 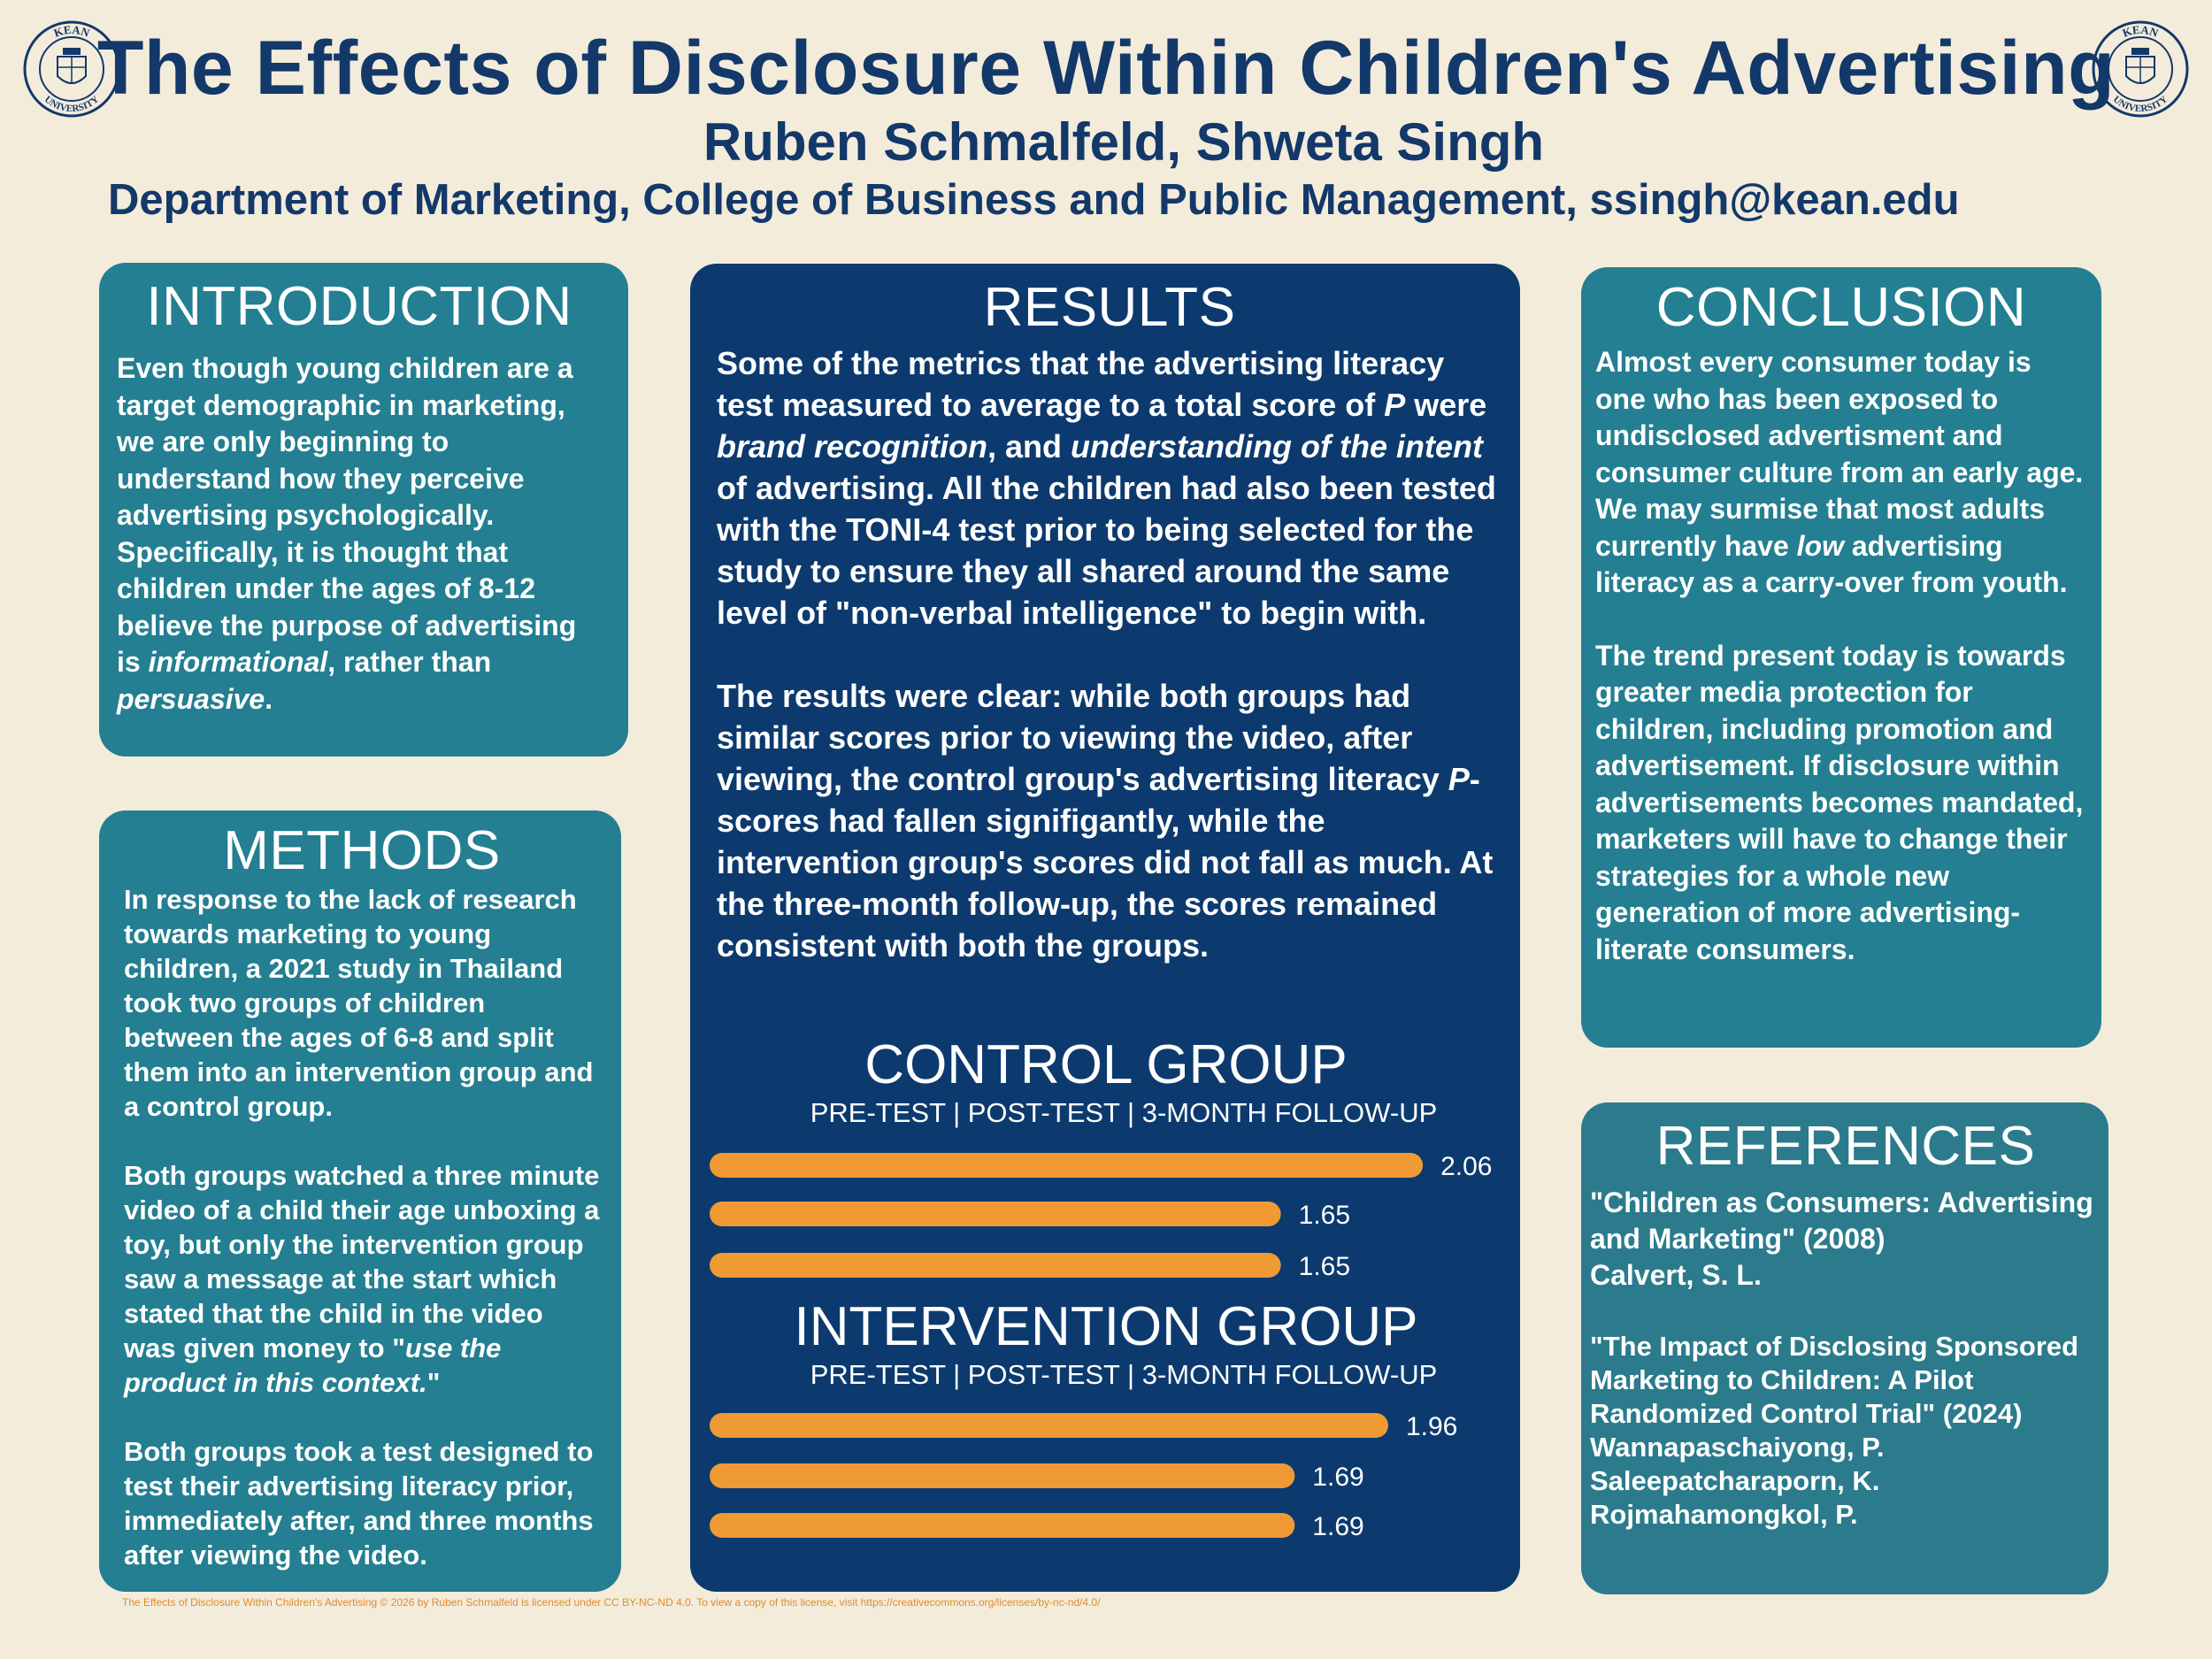 What do you see at coordinates (1106, 1064) in the screenshot?
I see `control-group-title: CONTROL GROUP` at bounding box center [1106, 1064].